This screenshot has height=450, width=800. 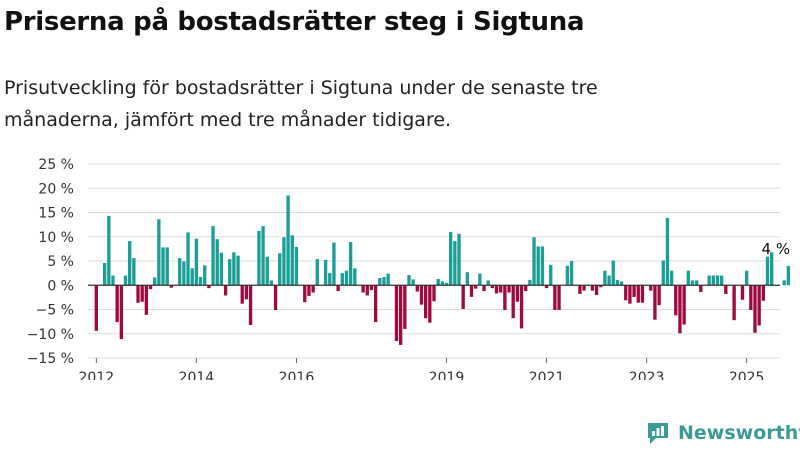 I want to click on y-tick-label: 0 %, so click(x=60, y=286).